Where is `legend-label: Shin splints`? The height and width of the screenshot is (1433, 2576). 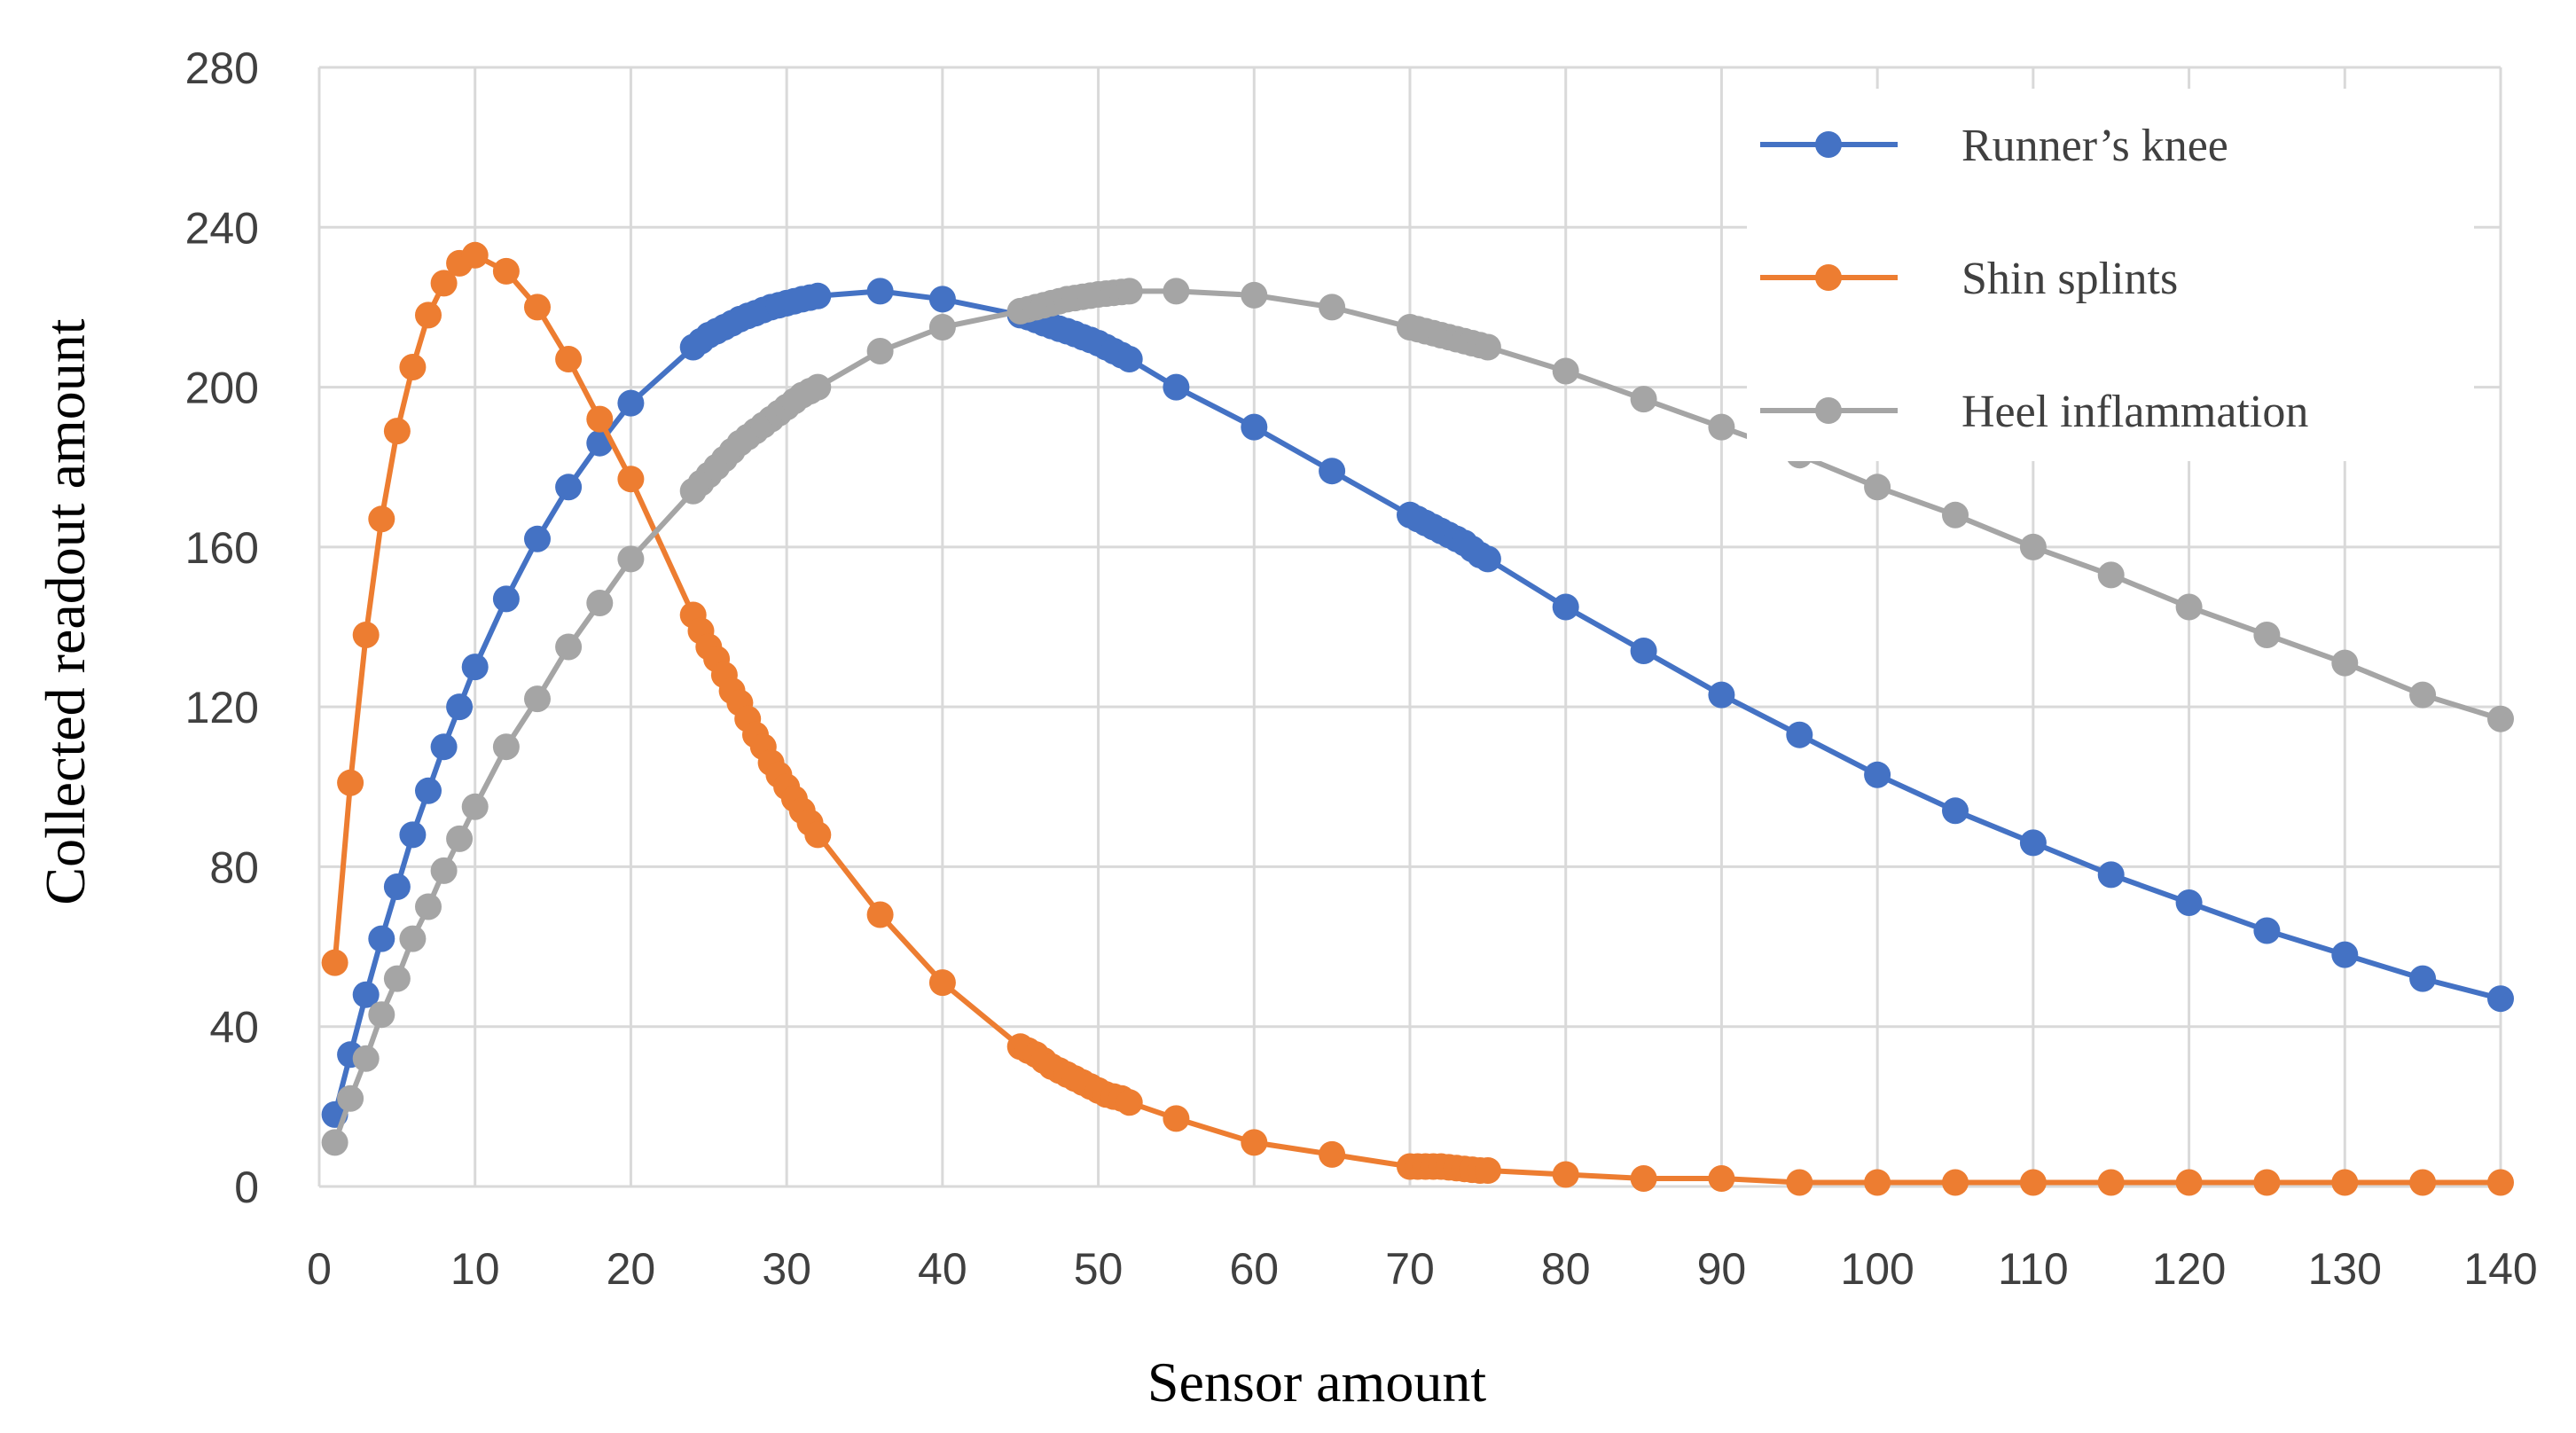 legend-label: Shin splints is located at coordinates (2069, 279).